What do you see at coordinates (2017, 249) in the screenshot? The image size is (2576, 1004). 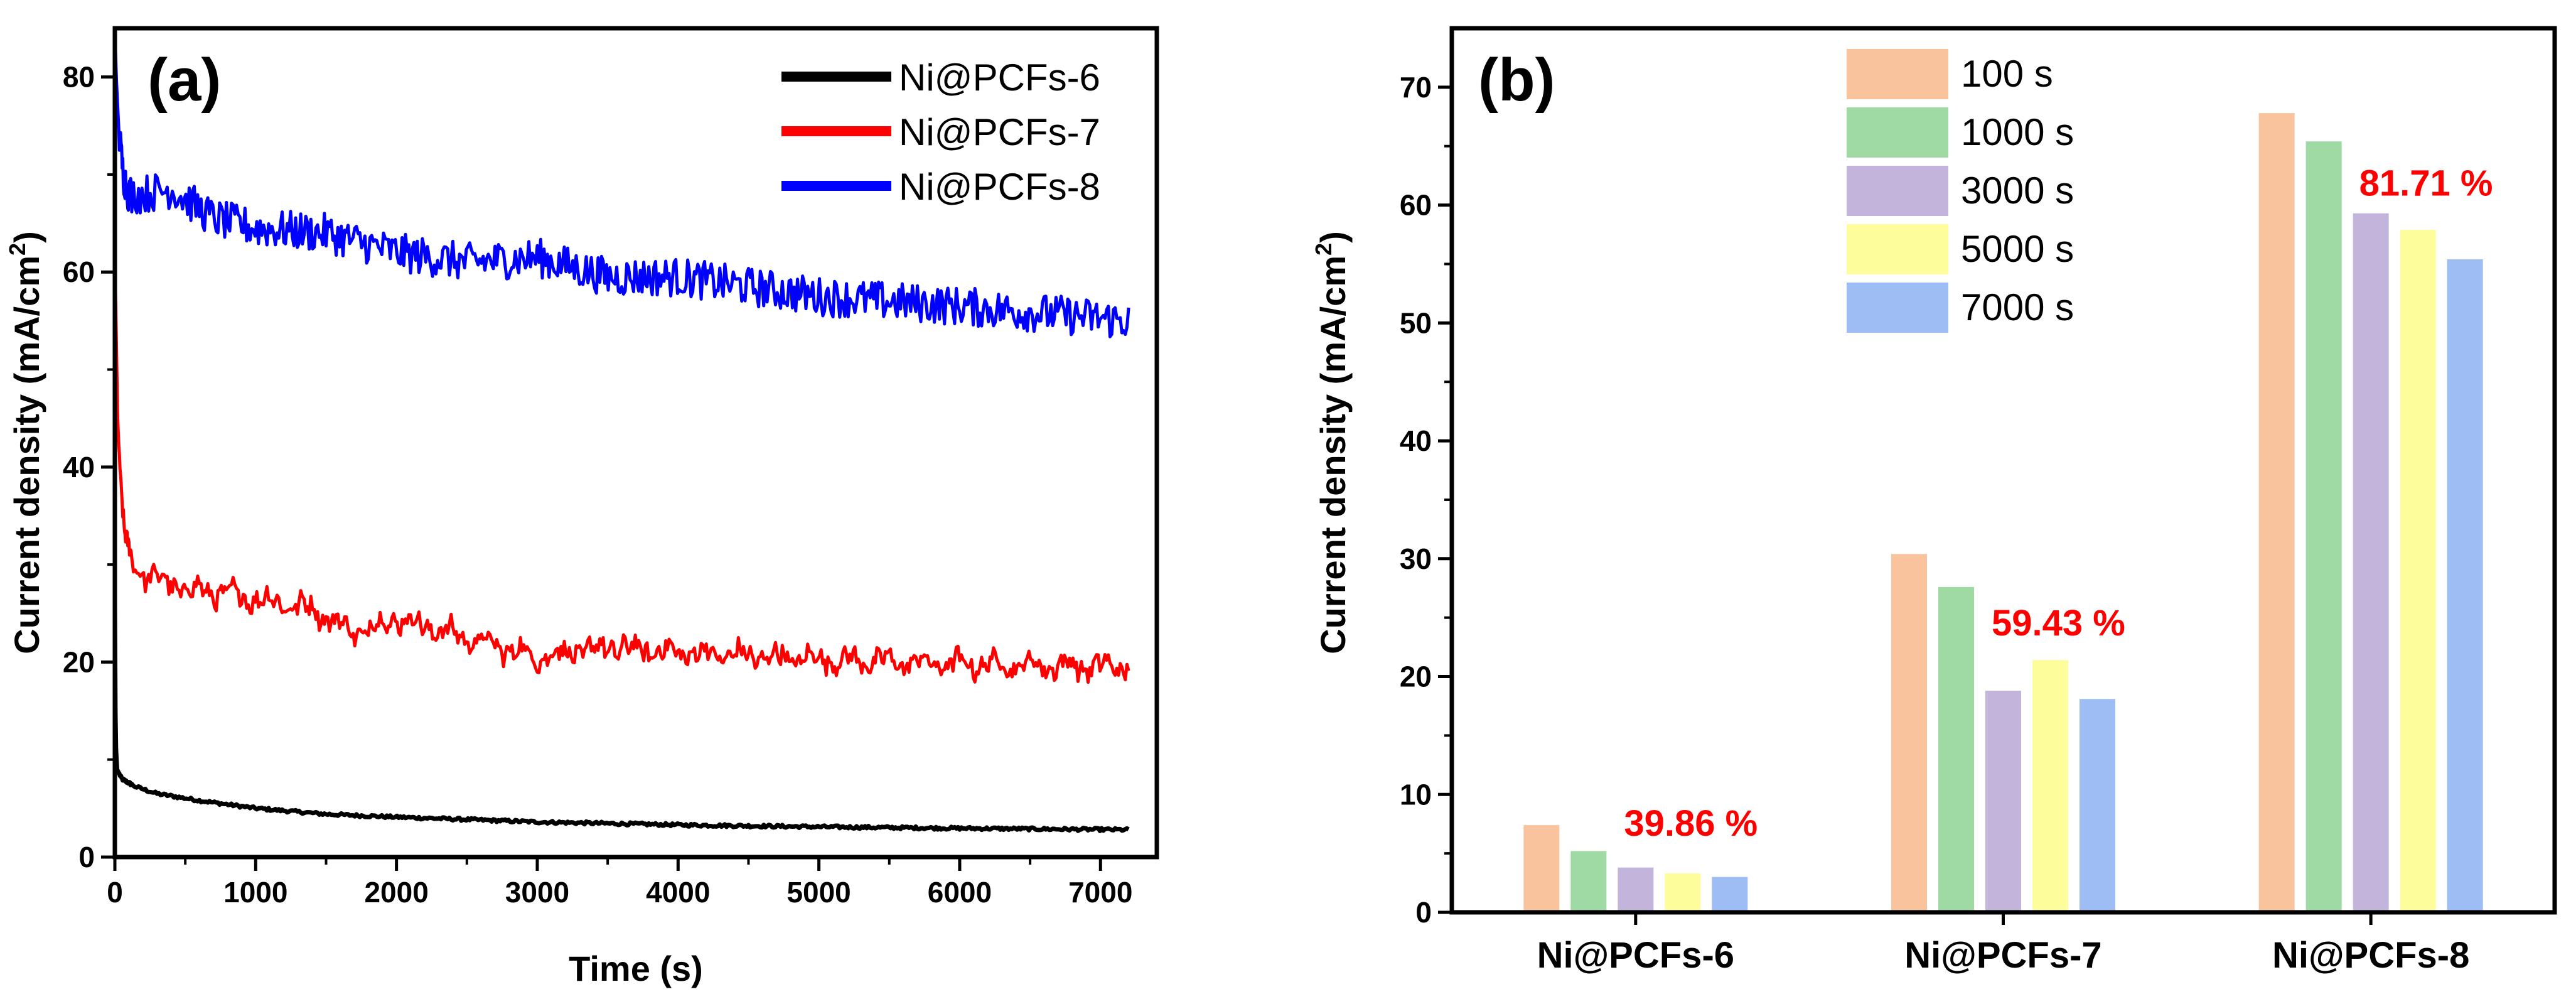 I see `legend-label: 5000 s` at bounding box center [2017, 249].